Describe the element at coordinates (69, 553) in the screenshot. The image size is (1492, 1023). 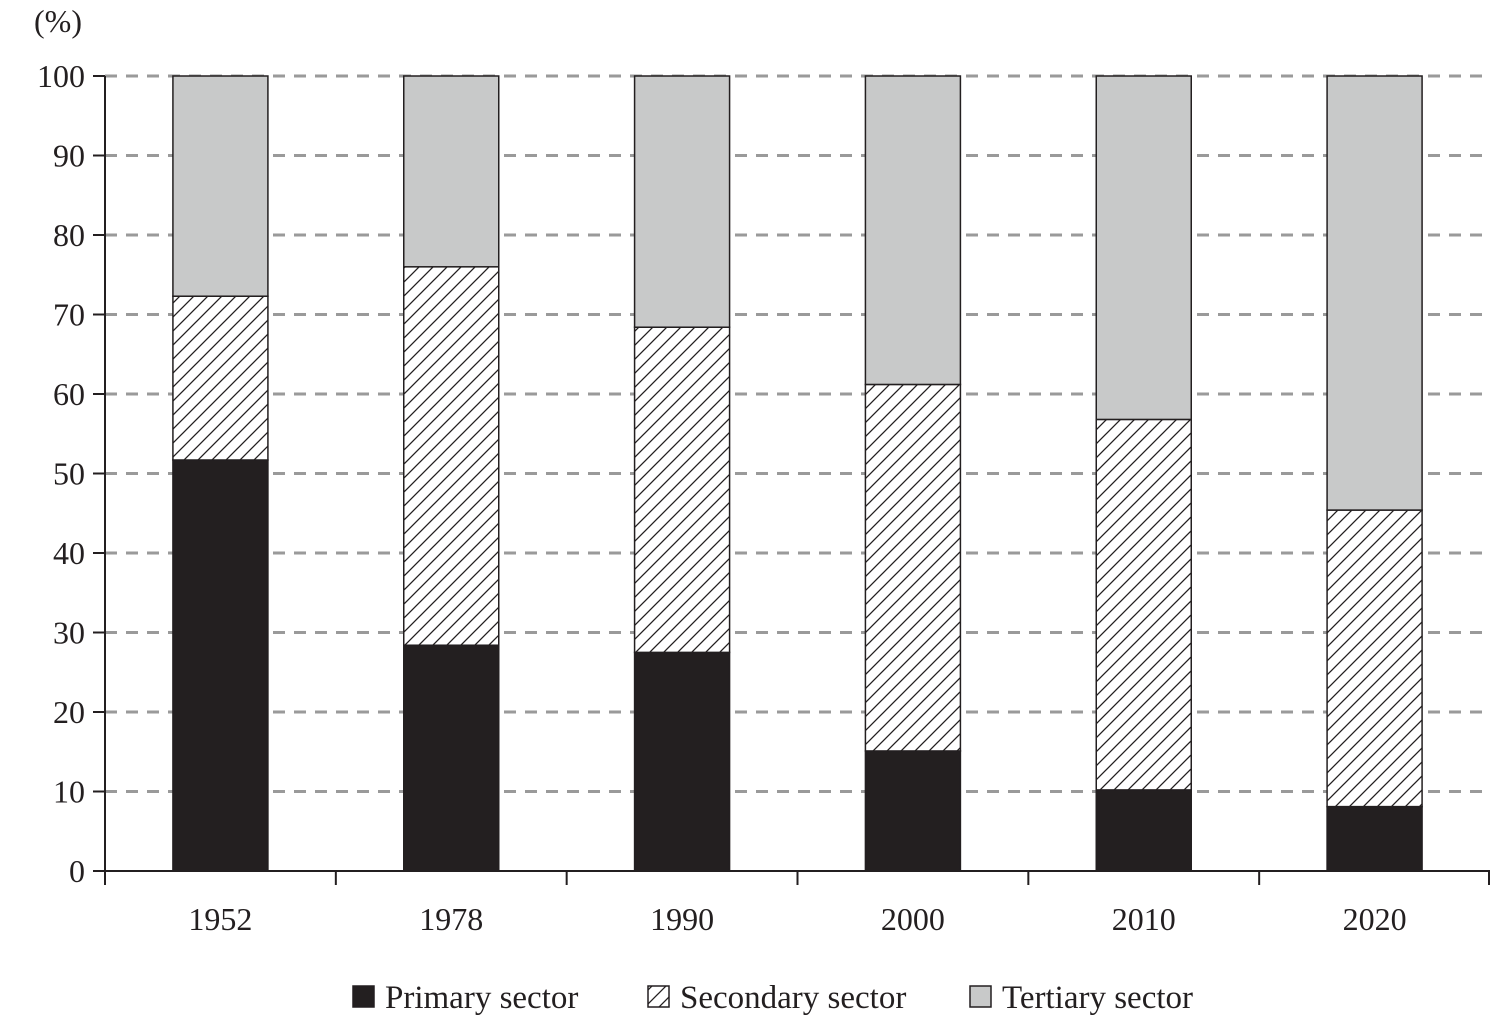
I see `y-tick-label: 40` at that location.